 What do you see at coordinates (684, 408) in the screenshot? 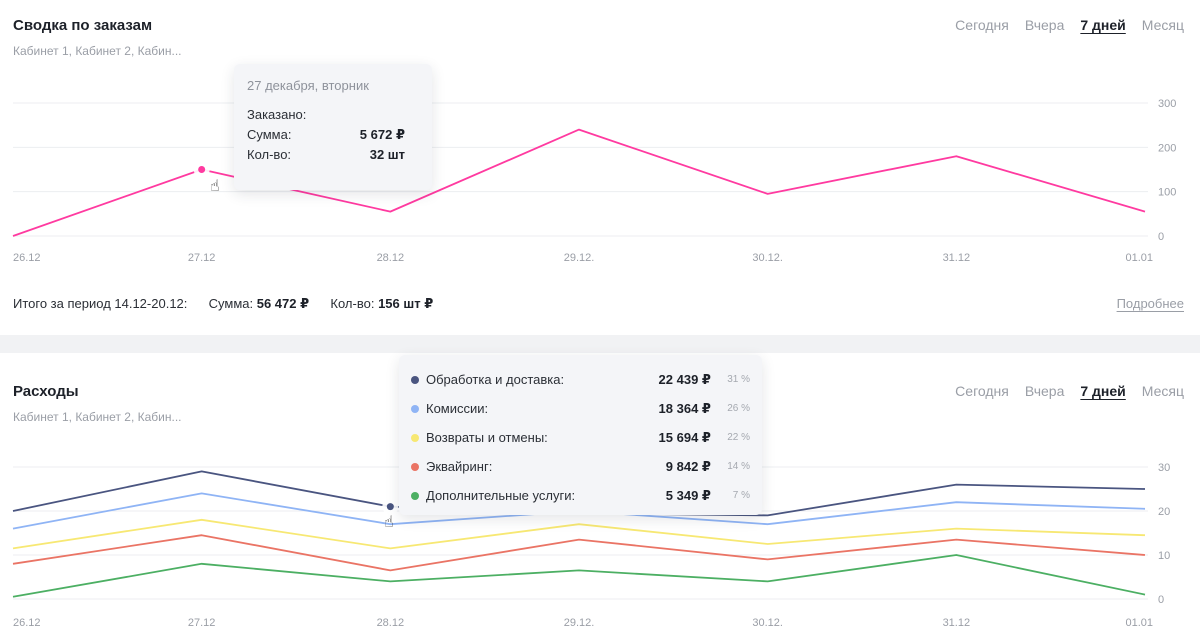
I see `tooltip-row-amount: 18 364 ₽` at bounding box center [684, 408].